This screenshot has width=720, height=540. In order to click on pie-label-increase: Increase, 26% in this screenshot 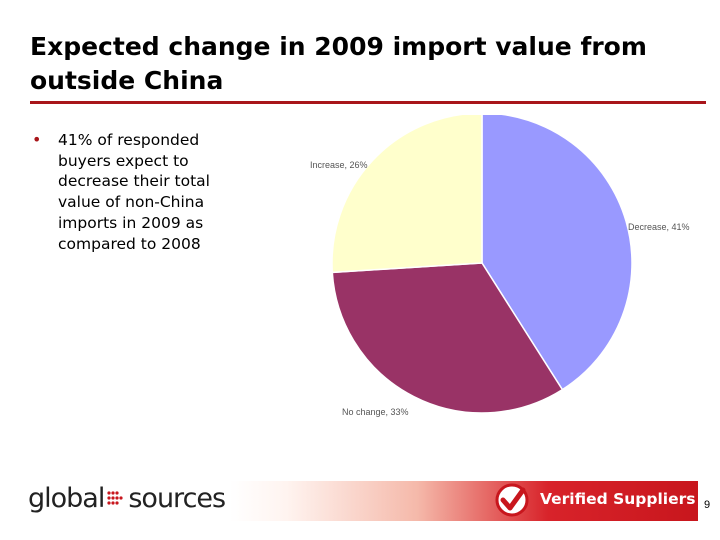, I will do `click(339, 165)`.